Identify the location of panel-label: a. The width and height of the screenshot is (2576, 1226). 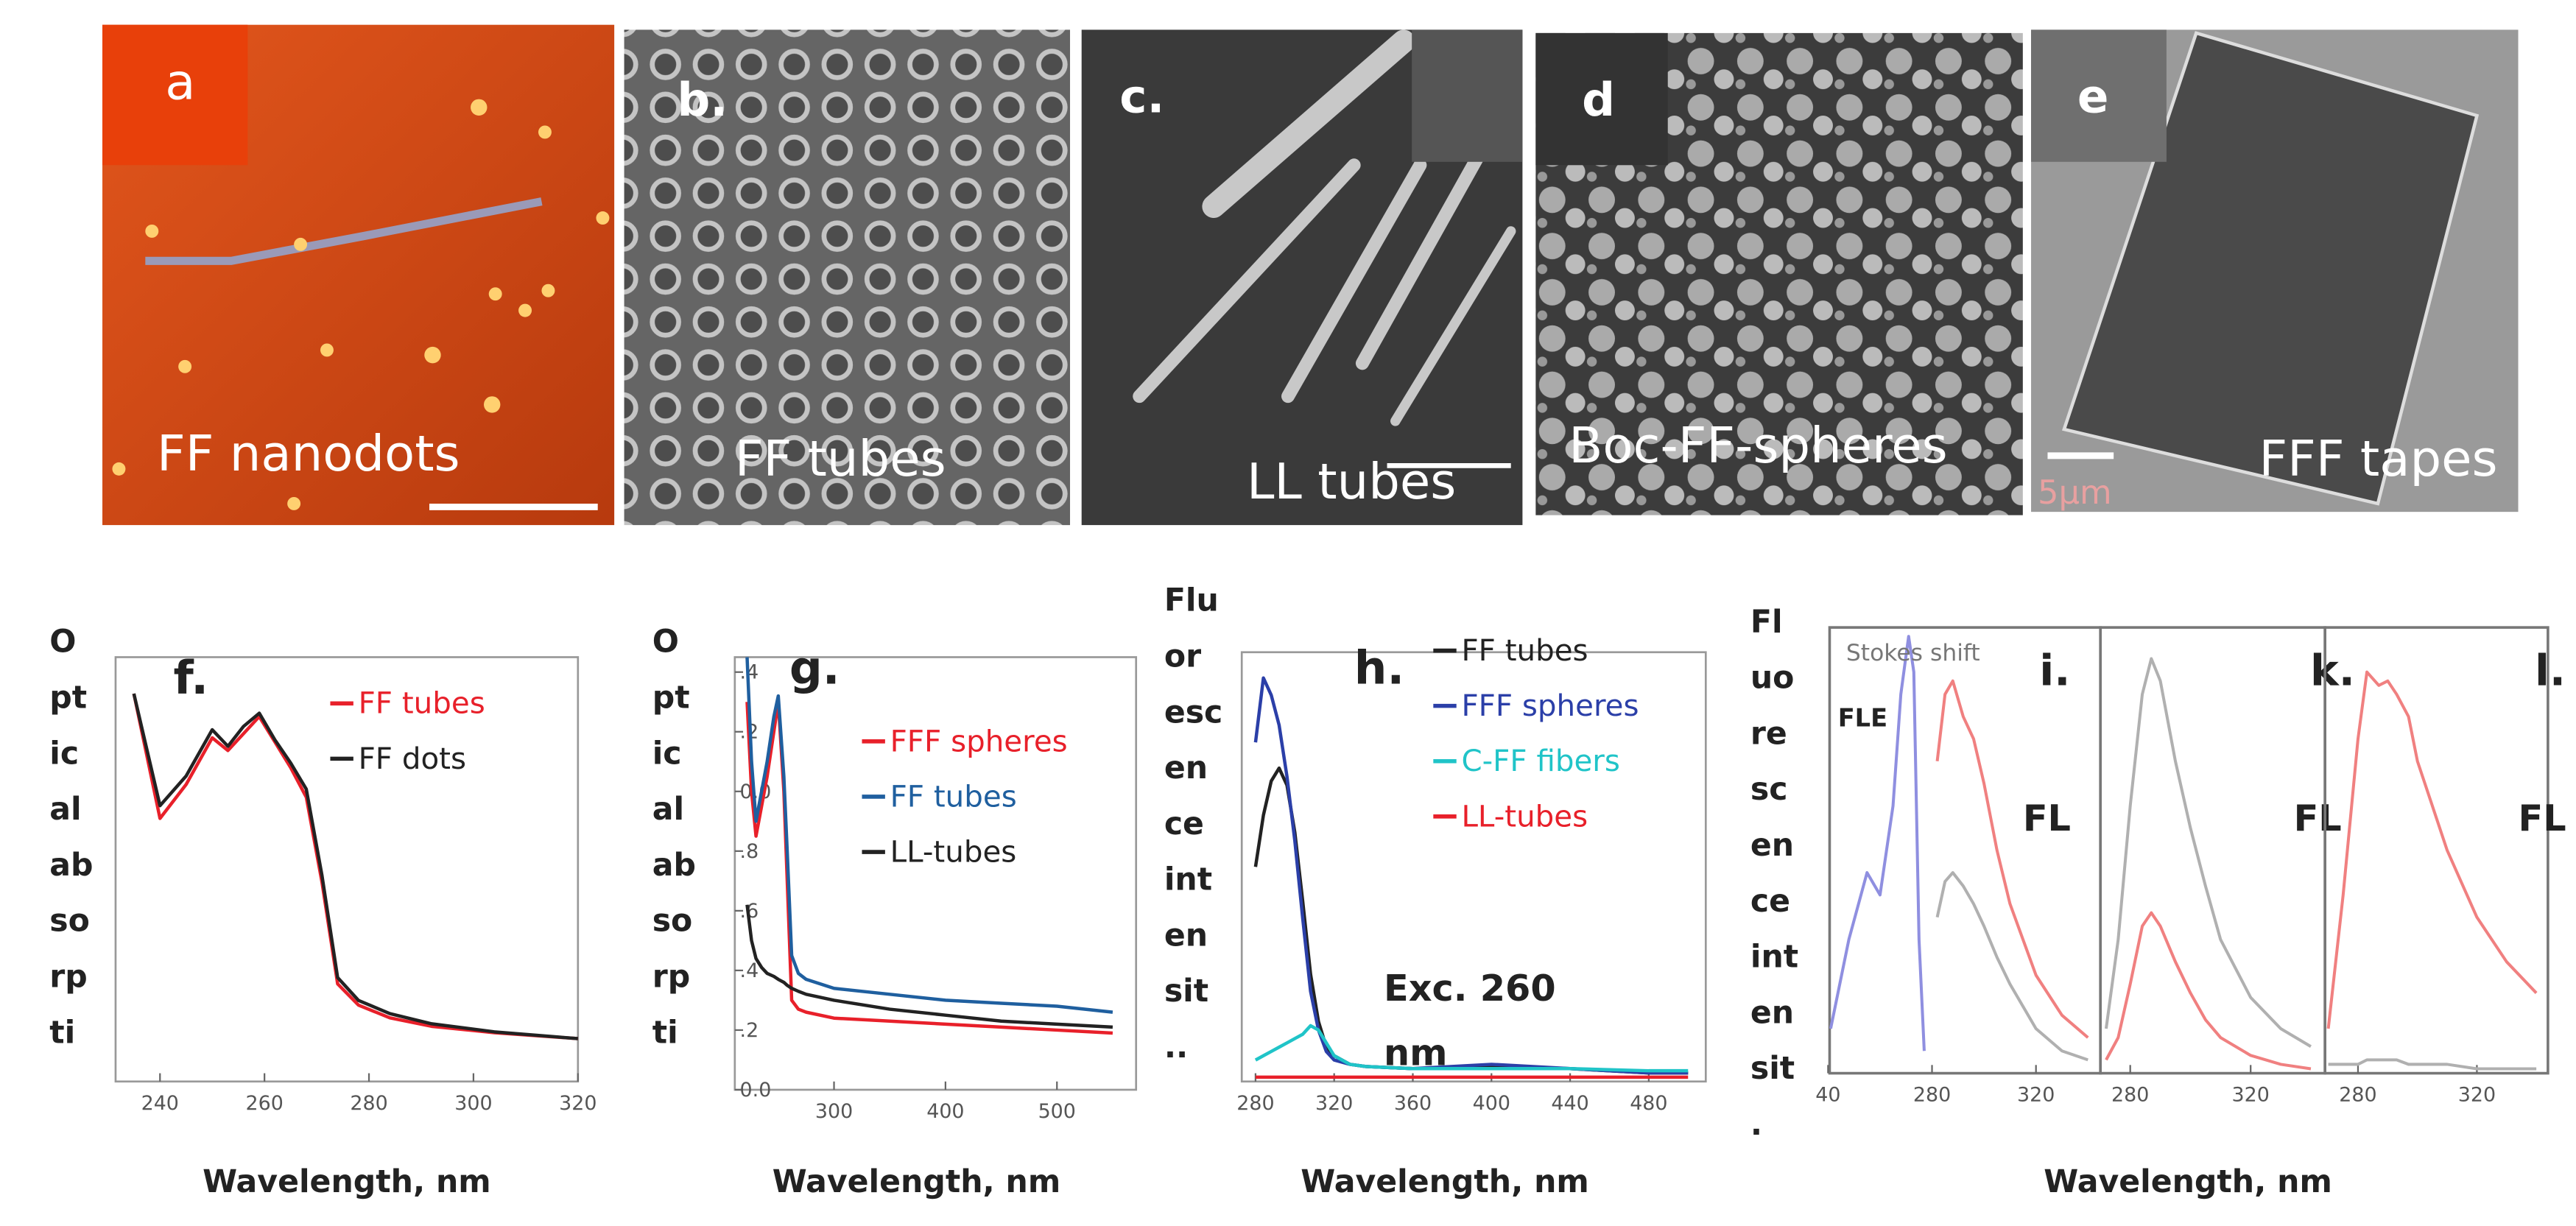
(180, 82).